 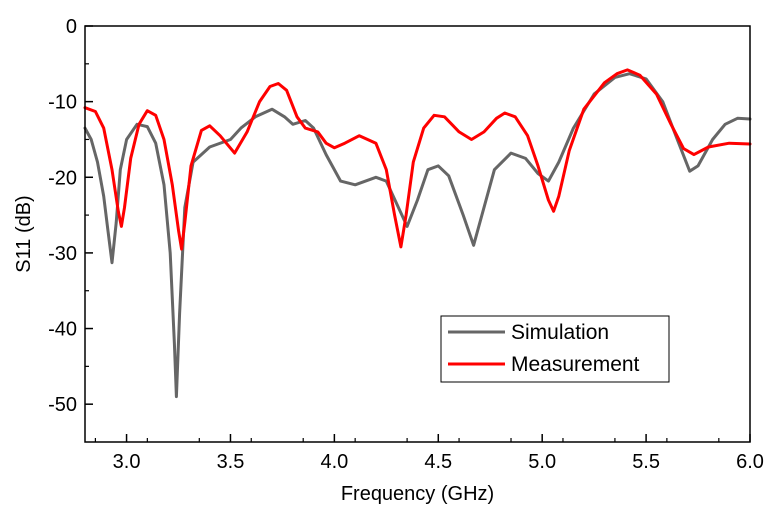 I want to click on y-tick-label: -10, so click(x=62, y=103).